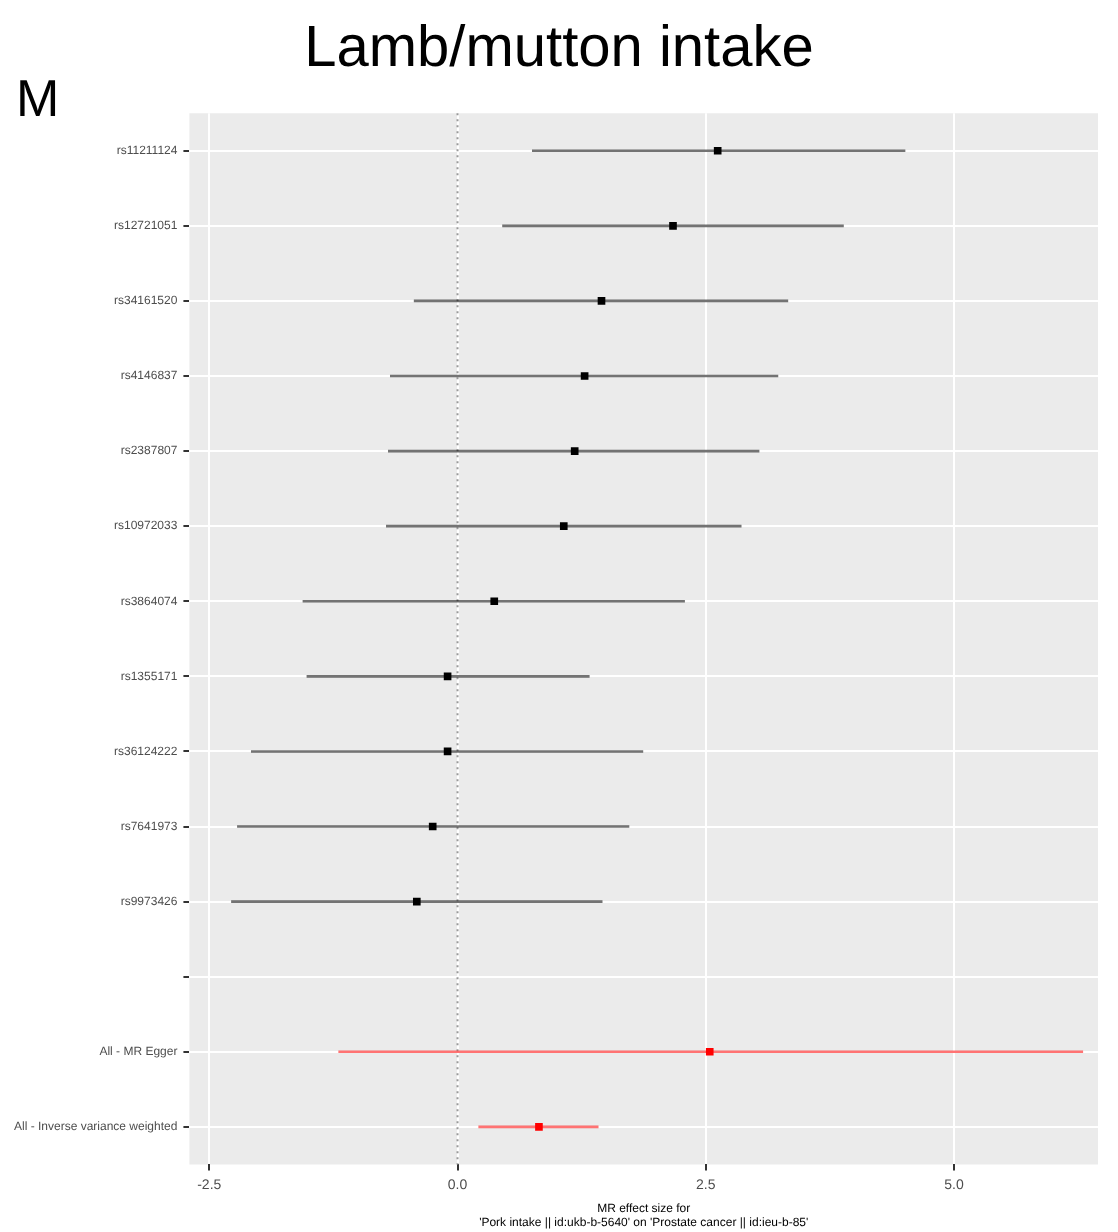 This screenshot has height=1232, width=1118. What do you see at coordinates (38, 99) in the screenshot?
I see `text: M` at bounding box center [38, 99].